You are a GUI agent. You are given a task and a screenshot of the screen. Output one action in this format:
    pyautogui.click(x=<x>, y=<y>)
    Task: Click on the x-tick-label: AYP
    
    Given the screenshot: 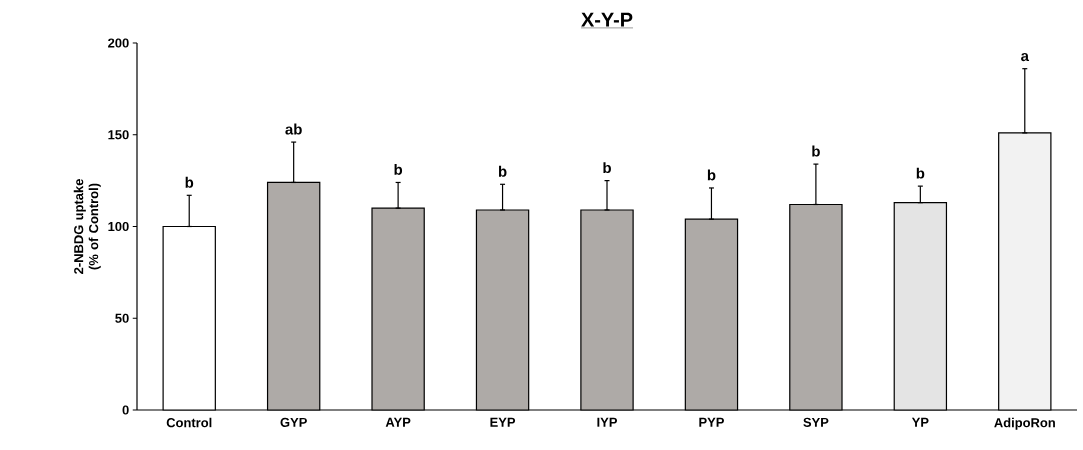 What is the action you would take?
    pyautogui.click(x=398, y=422)
    